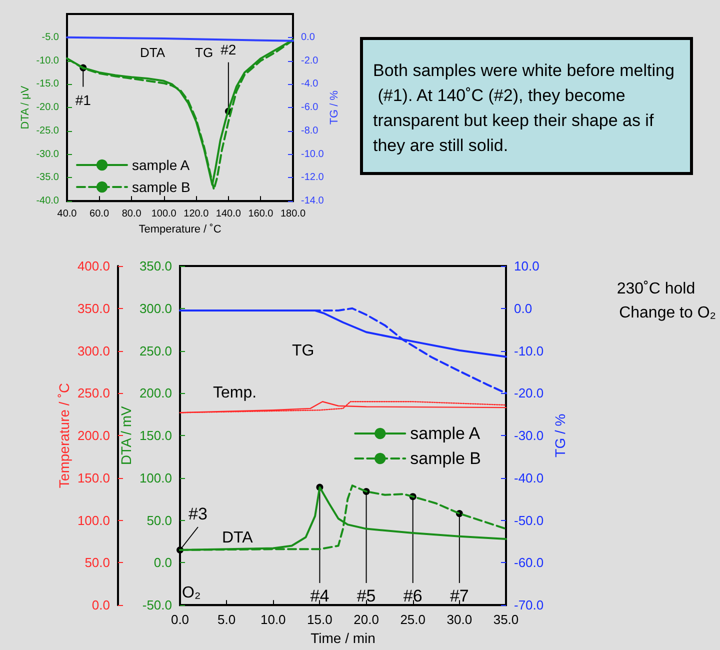 The image size is (720, 650). What do you see at coordinates (261, 214) in the screenshot?
I see `x-tick-label: 160.0` at bounding box center [261, 214].